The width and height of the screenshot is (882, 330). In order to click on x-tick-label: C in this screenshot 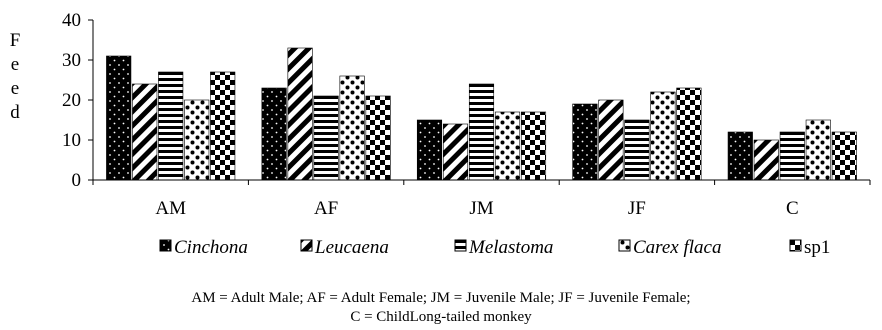, I will do `click(792, 208)`.